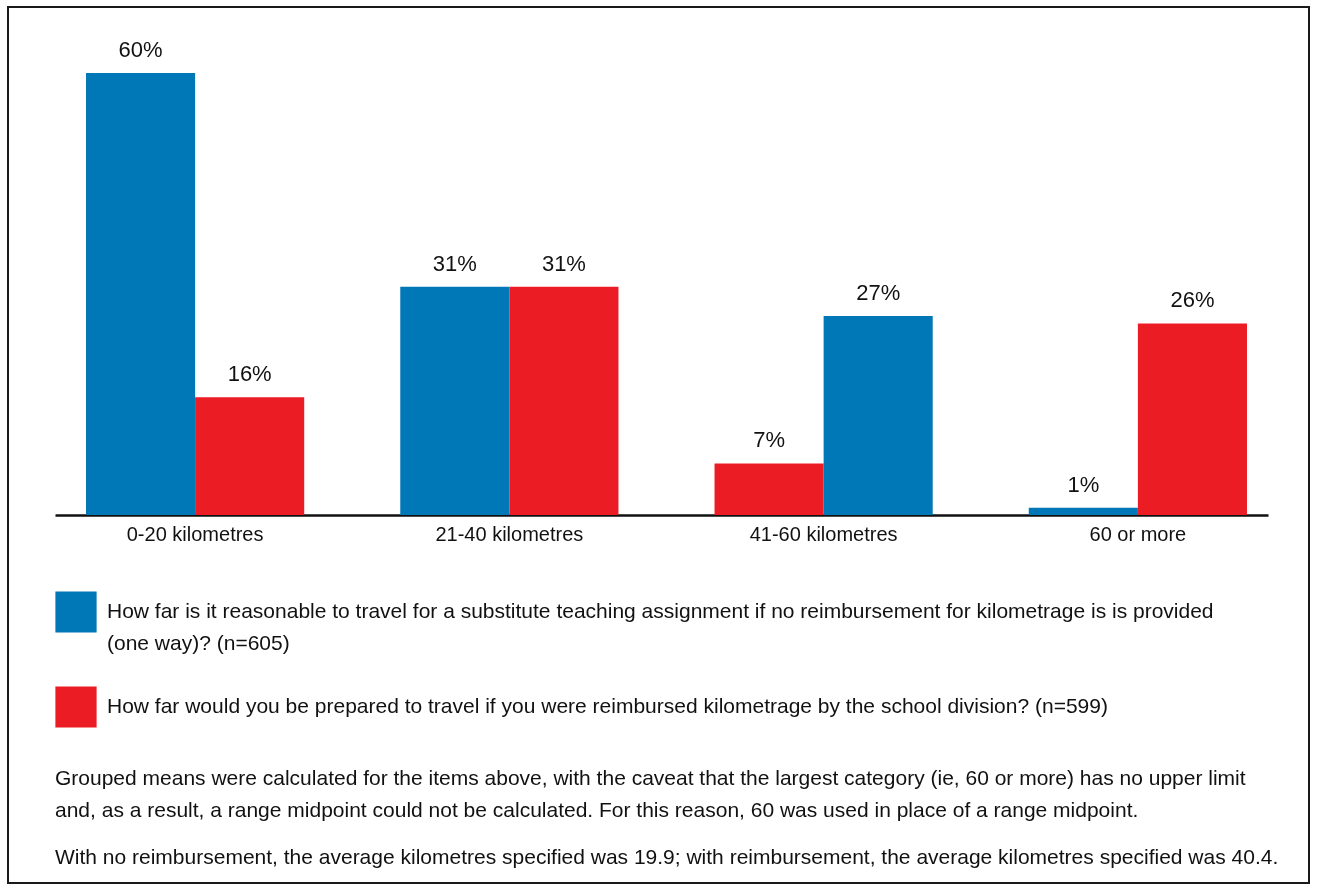 The height and width of the screenshot is (890, 1317). What do you see at coordinates (1138, 533) in the screenshot?
I see `x-tick-label: 60 or more` at bounding box center [1138, 533].